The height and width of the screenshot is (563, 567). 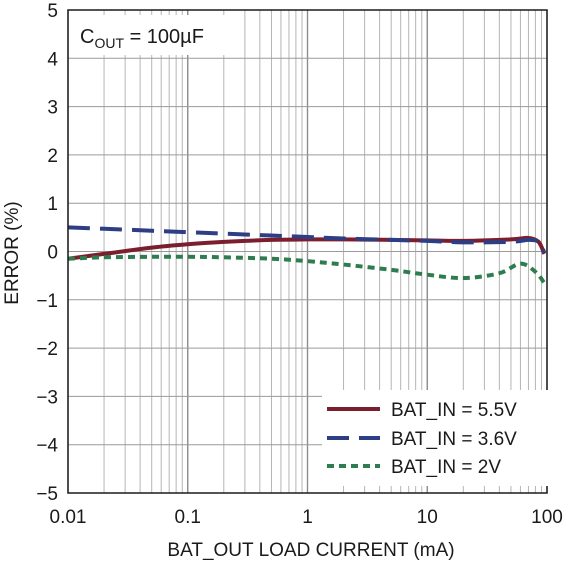 What do you see at coordinates (52, 108) in the screenshot?
I see `y-tick-label: 3` at bounding box center [52, 108].